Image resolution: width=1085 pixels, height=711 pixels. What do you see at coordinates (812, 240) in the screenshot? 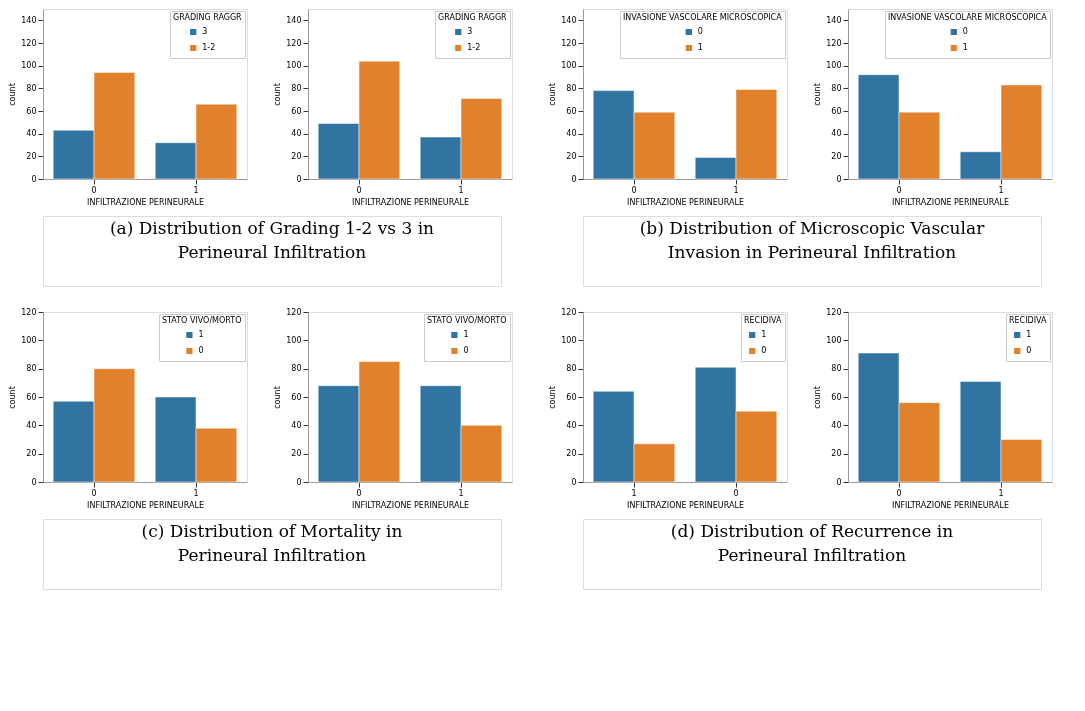
I see `text: (b) Distribution of Microscopic Vascular Invasion in Perineural Infiltration` at bounding box center [812, 240].